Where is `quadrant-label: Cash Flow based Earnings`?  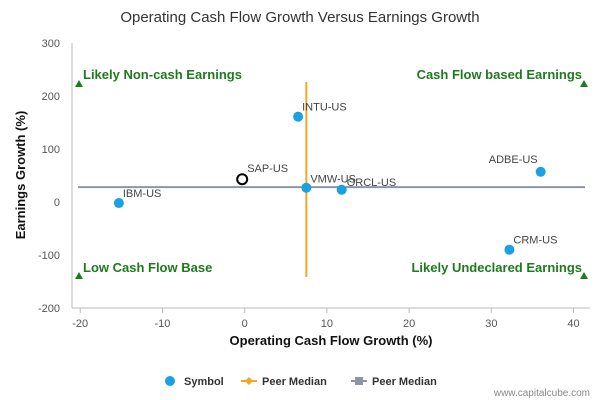
quadrant-label: Cash Flow based Earnings is located at coordinates (499, 74).